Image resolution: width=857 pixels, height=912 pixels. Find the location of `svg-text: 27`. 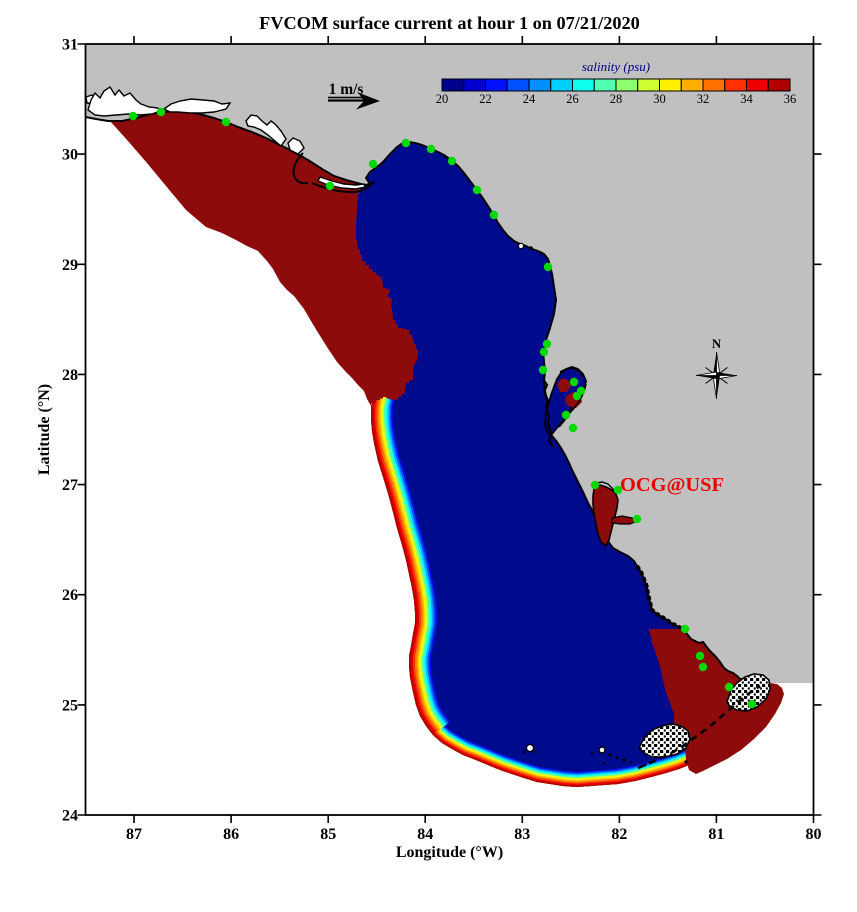

svg-text: 27 is located at coordinates (70, 485).